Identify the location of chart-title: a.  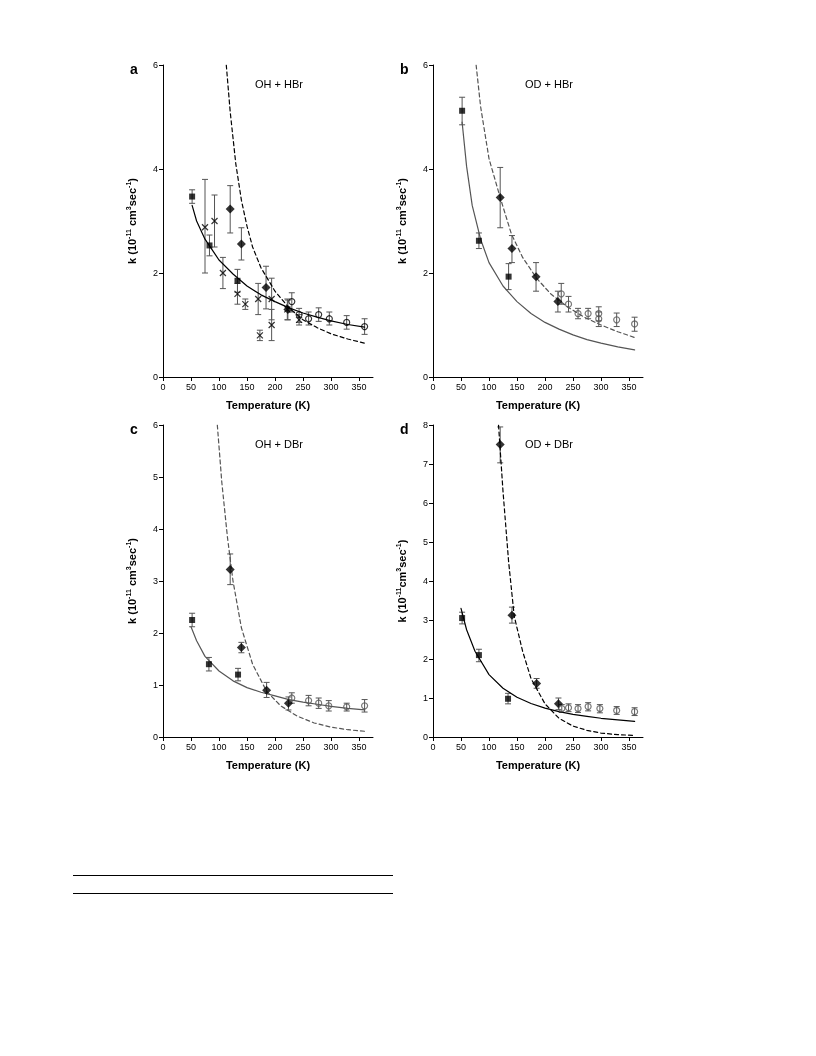
(134, 69).